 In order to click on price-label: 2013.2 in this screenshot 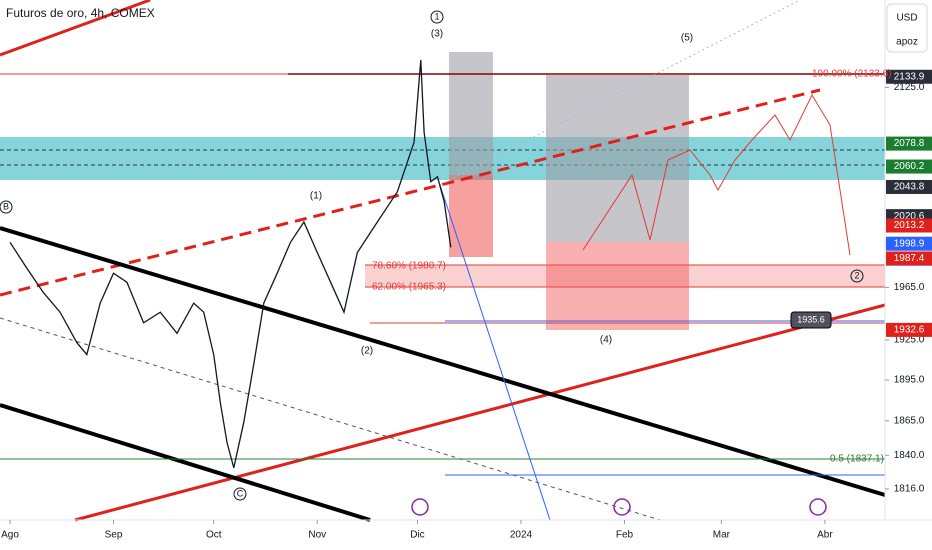, I will do `click(909, 225)`.